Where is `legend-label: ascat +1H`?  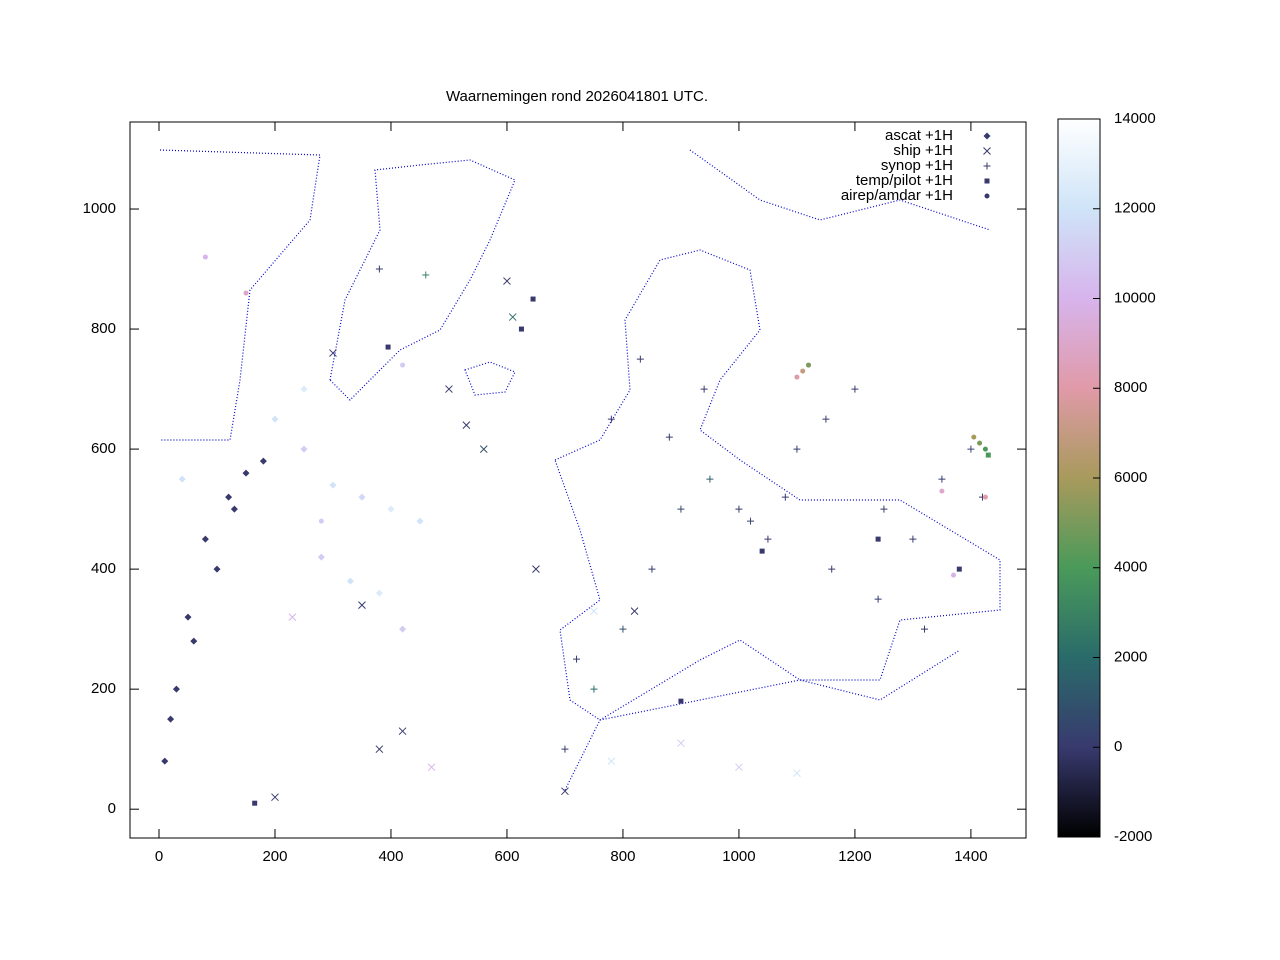
legend-label: ascat +1H is located at coordinates (919, 135).